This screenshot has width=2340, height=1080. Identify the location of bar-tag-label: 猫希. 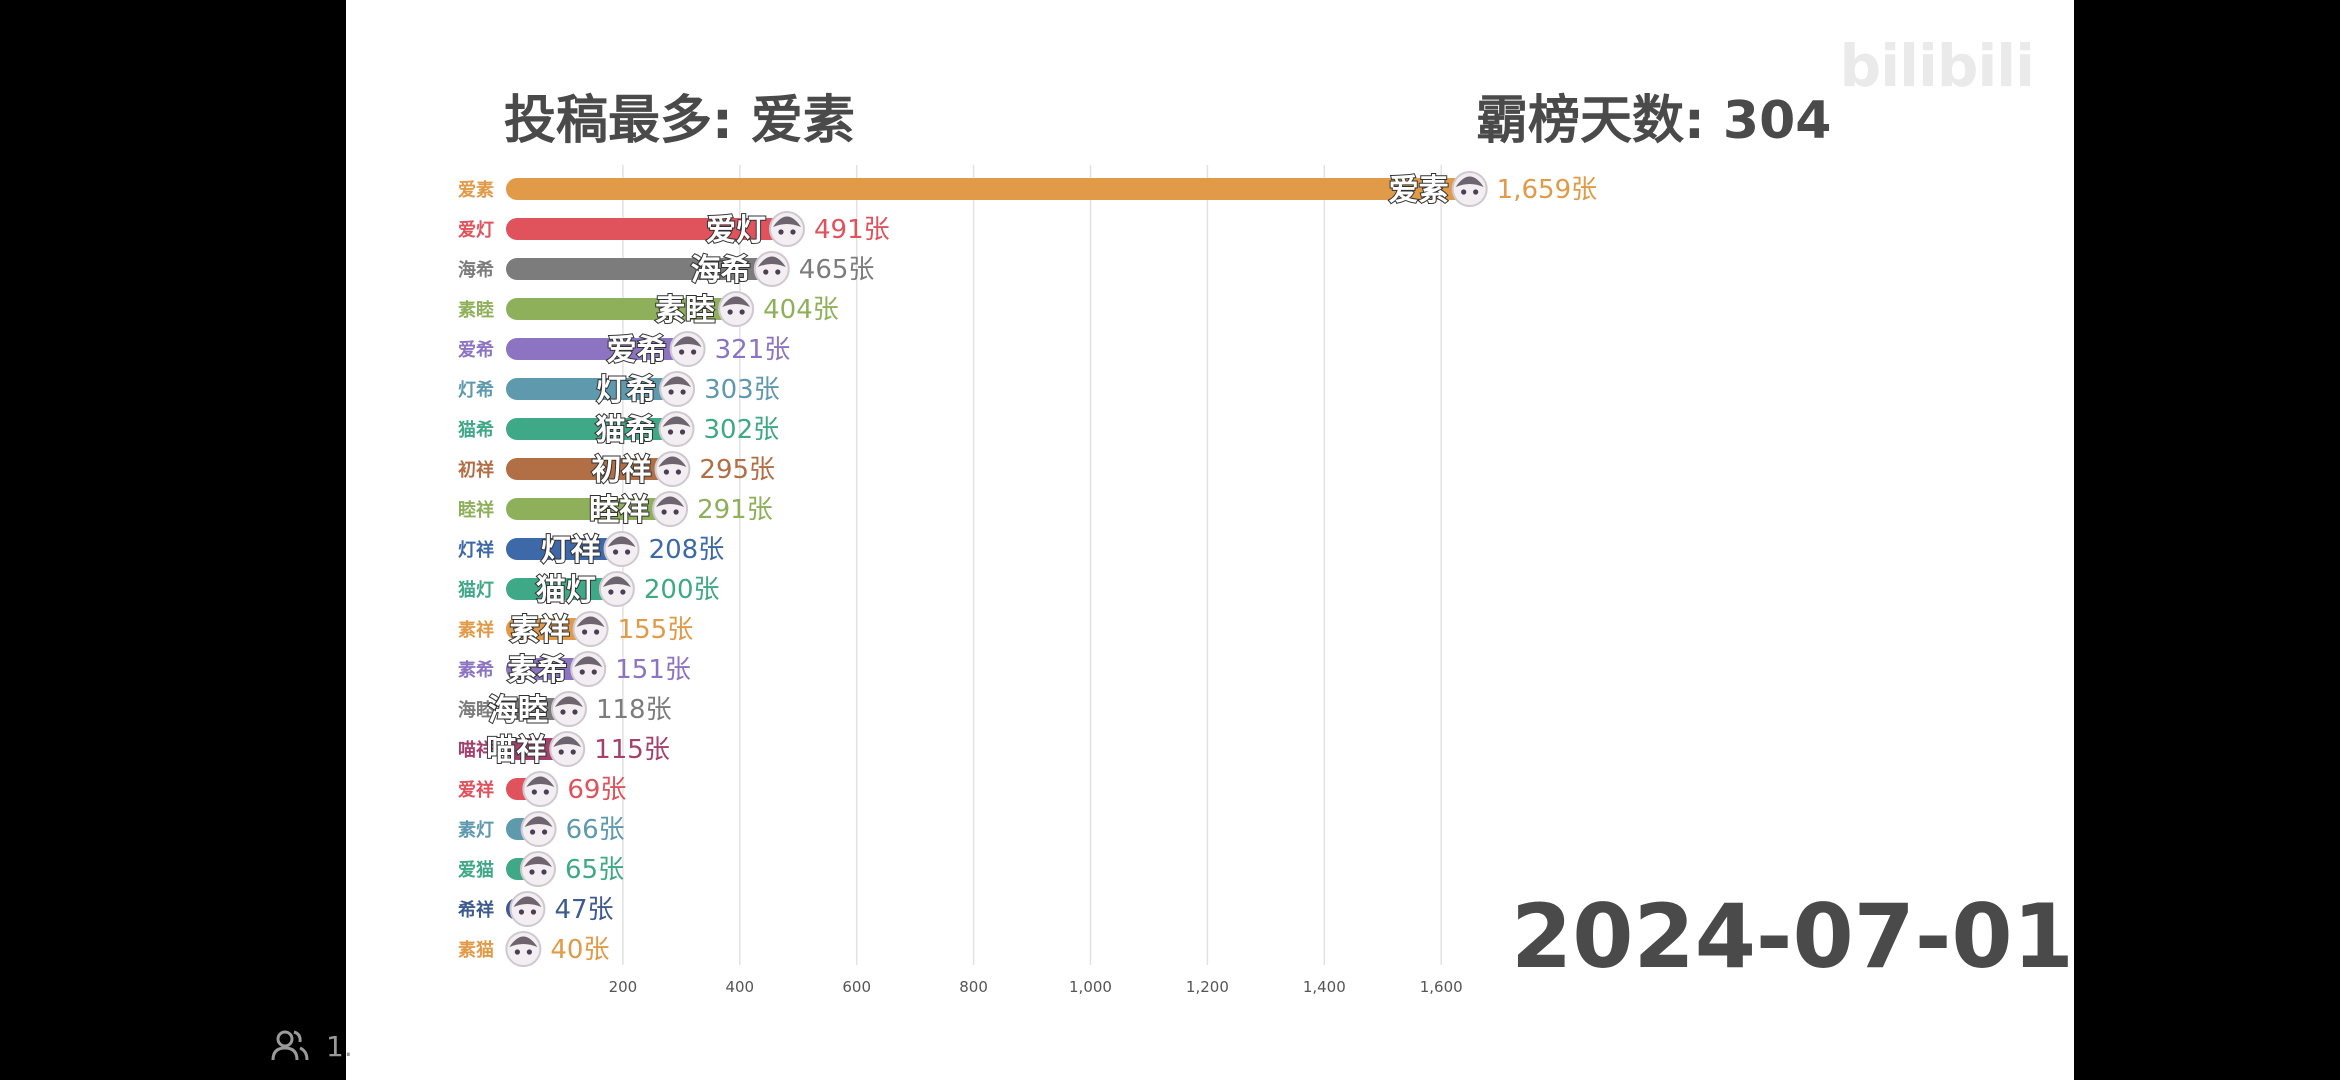
(626, 430).